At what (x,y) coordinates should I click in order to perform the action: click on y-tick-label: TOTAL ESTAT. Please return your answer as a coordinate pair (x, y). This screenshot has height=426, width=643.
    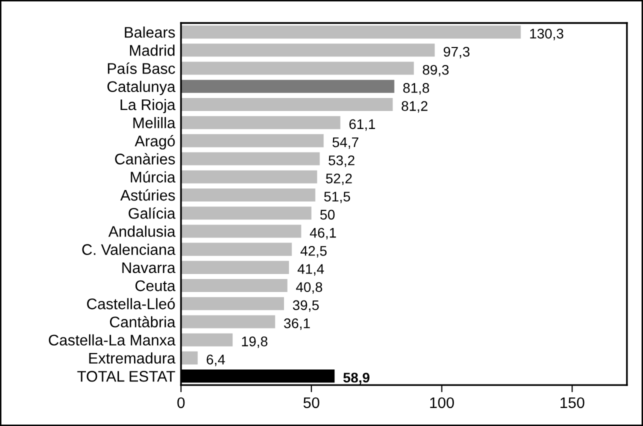
    Looking at the image, I should click on (126, 376).